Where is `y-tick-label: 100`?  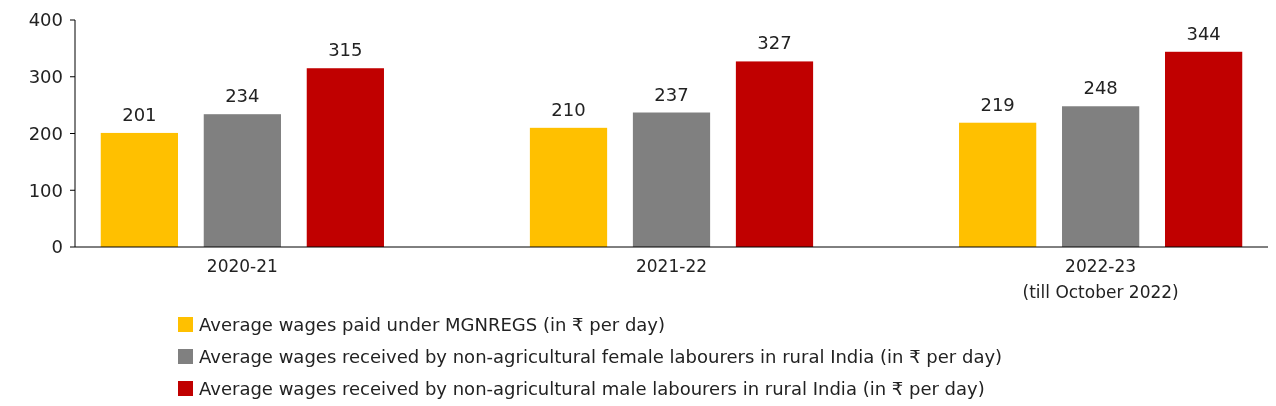 y-tick-label: 100 is located at coordinates (45, 190).